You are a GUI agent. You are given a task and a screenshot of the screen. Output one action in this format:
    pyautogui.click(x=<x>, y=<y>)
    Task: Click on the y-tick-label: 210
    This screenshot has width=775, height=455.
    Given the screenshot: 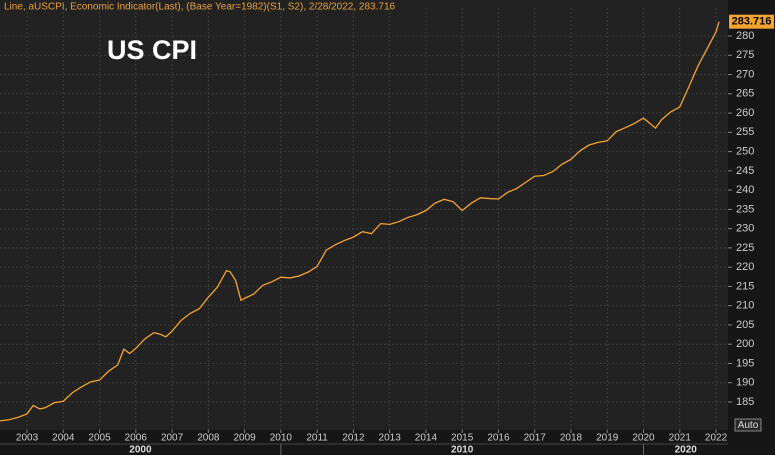 What is the action you would take?
    pyautogui.click(x=745, y=306)
    